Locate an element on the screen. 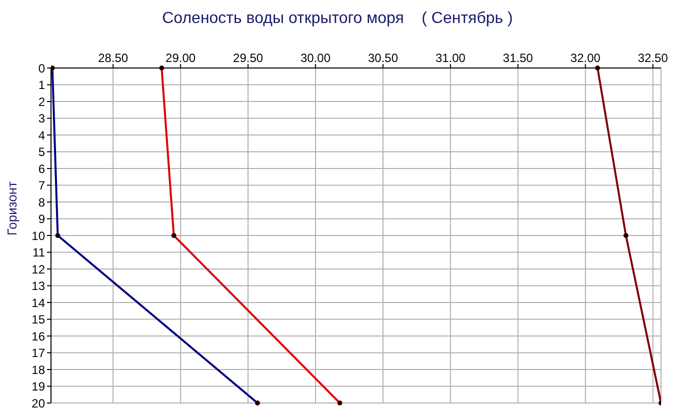  x-tick-label: 29.50 is located at coordinates (248, 58).